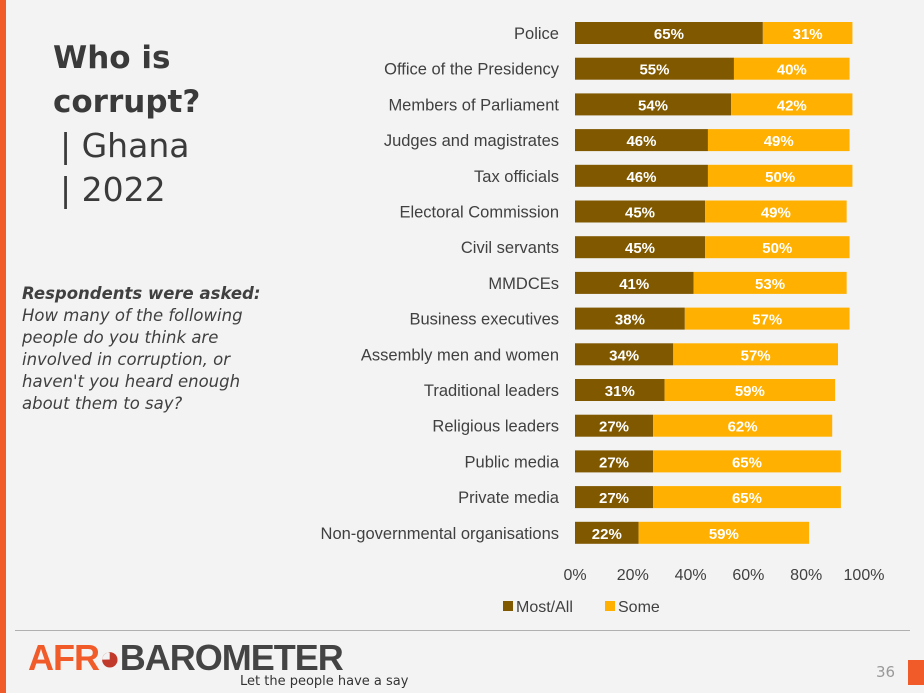 The width and height of the screenshot is (924, 693). I want to click on page-title: Who is corrupt?, so click(127, 80).